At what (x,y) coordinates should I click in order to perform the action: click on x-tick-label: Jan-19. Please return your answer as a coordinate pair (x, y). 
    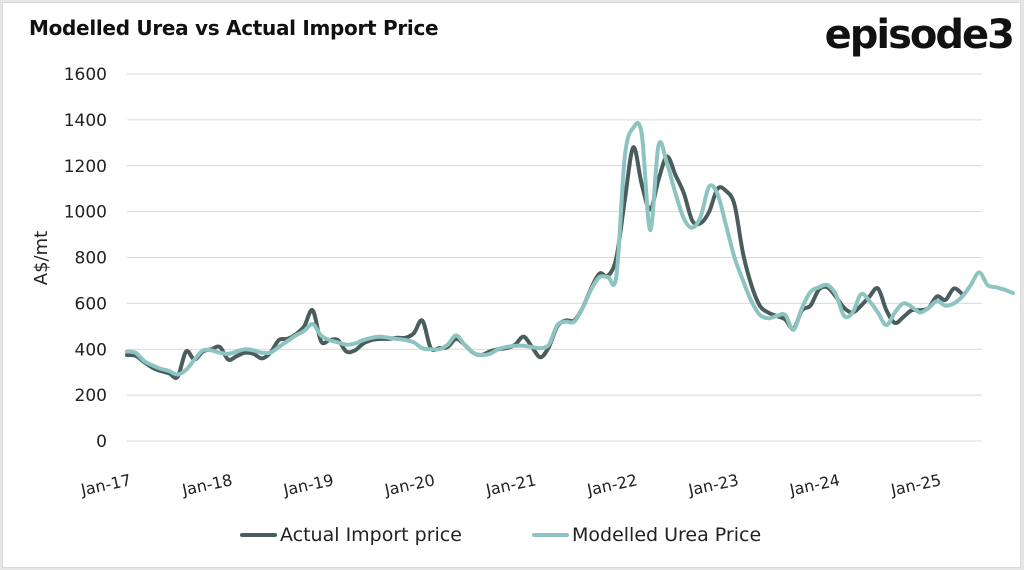
    Looking at the image, I should click on (308, 484).